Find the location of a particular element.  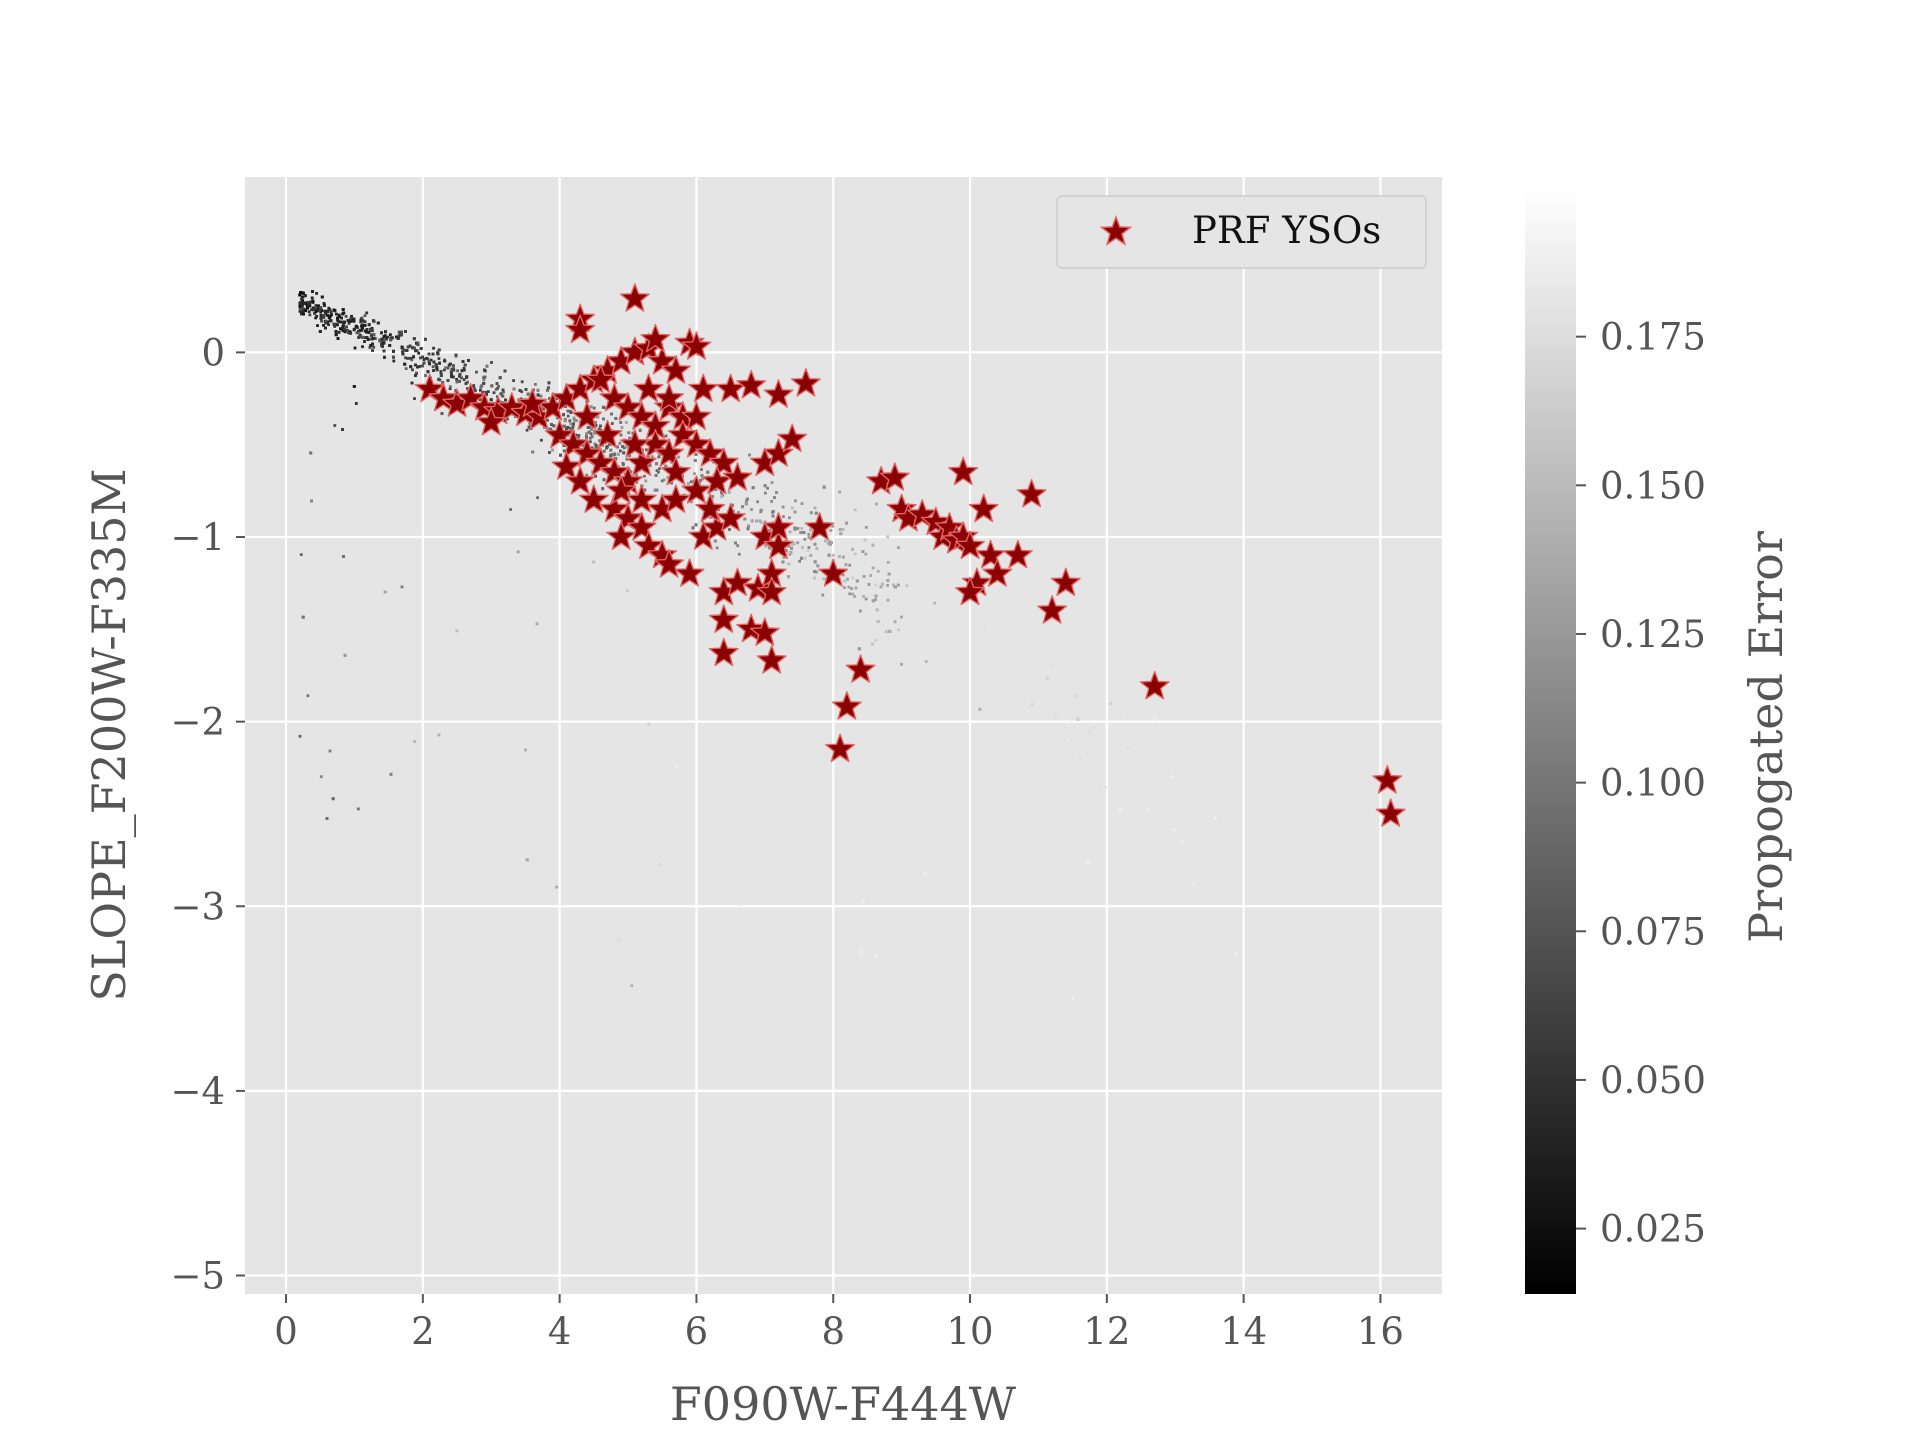

x-tick-label: 10 is located at coordinates (969, 1331).